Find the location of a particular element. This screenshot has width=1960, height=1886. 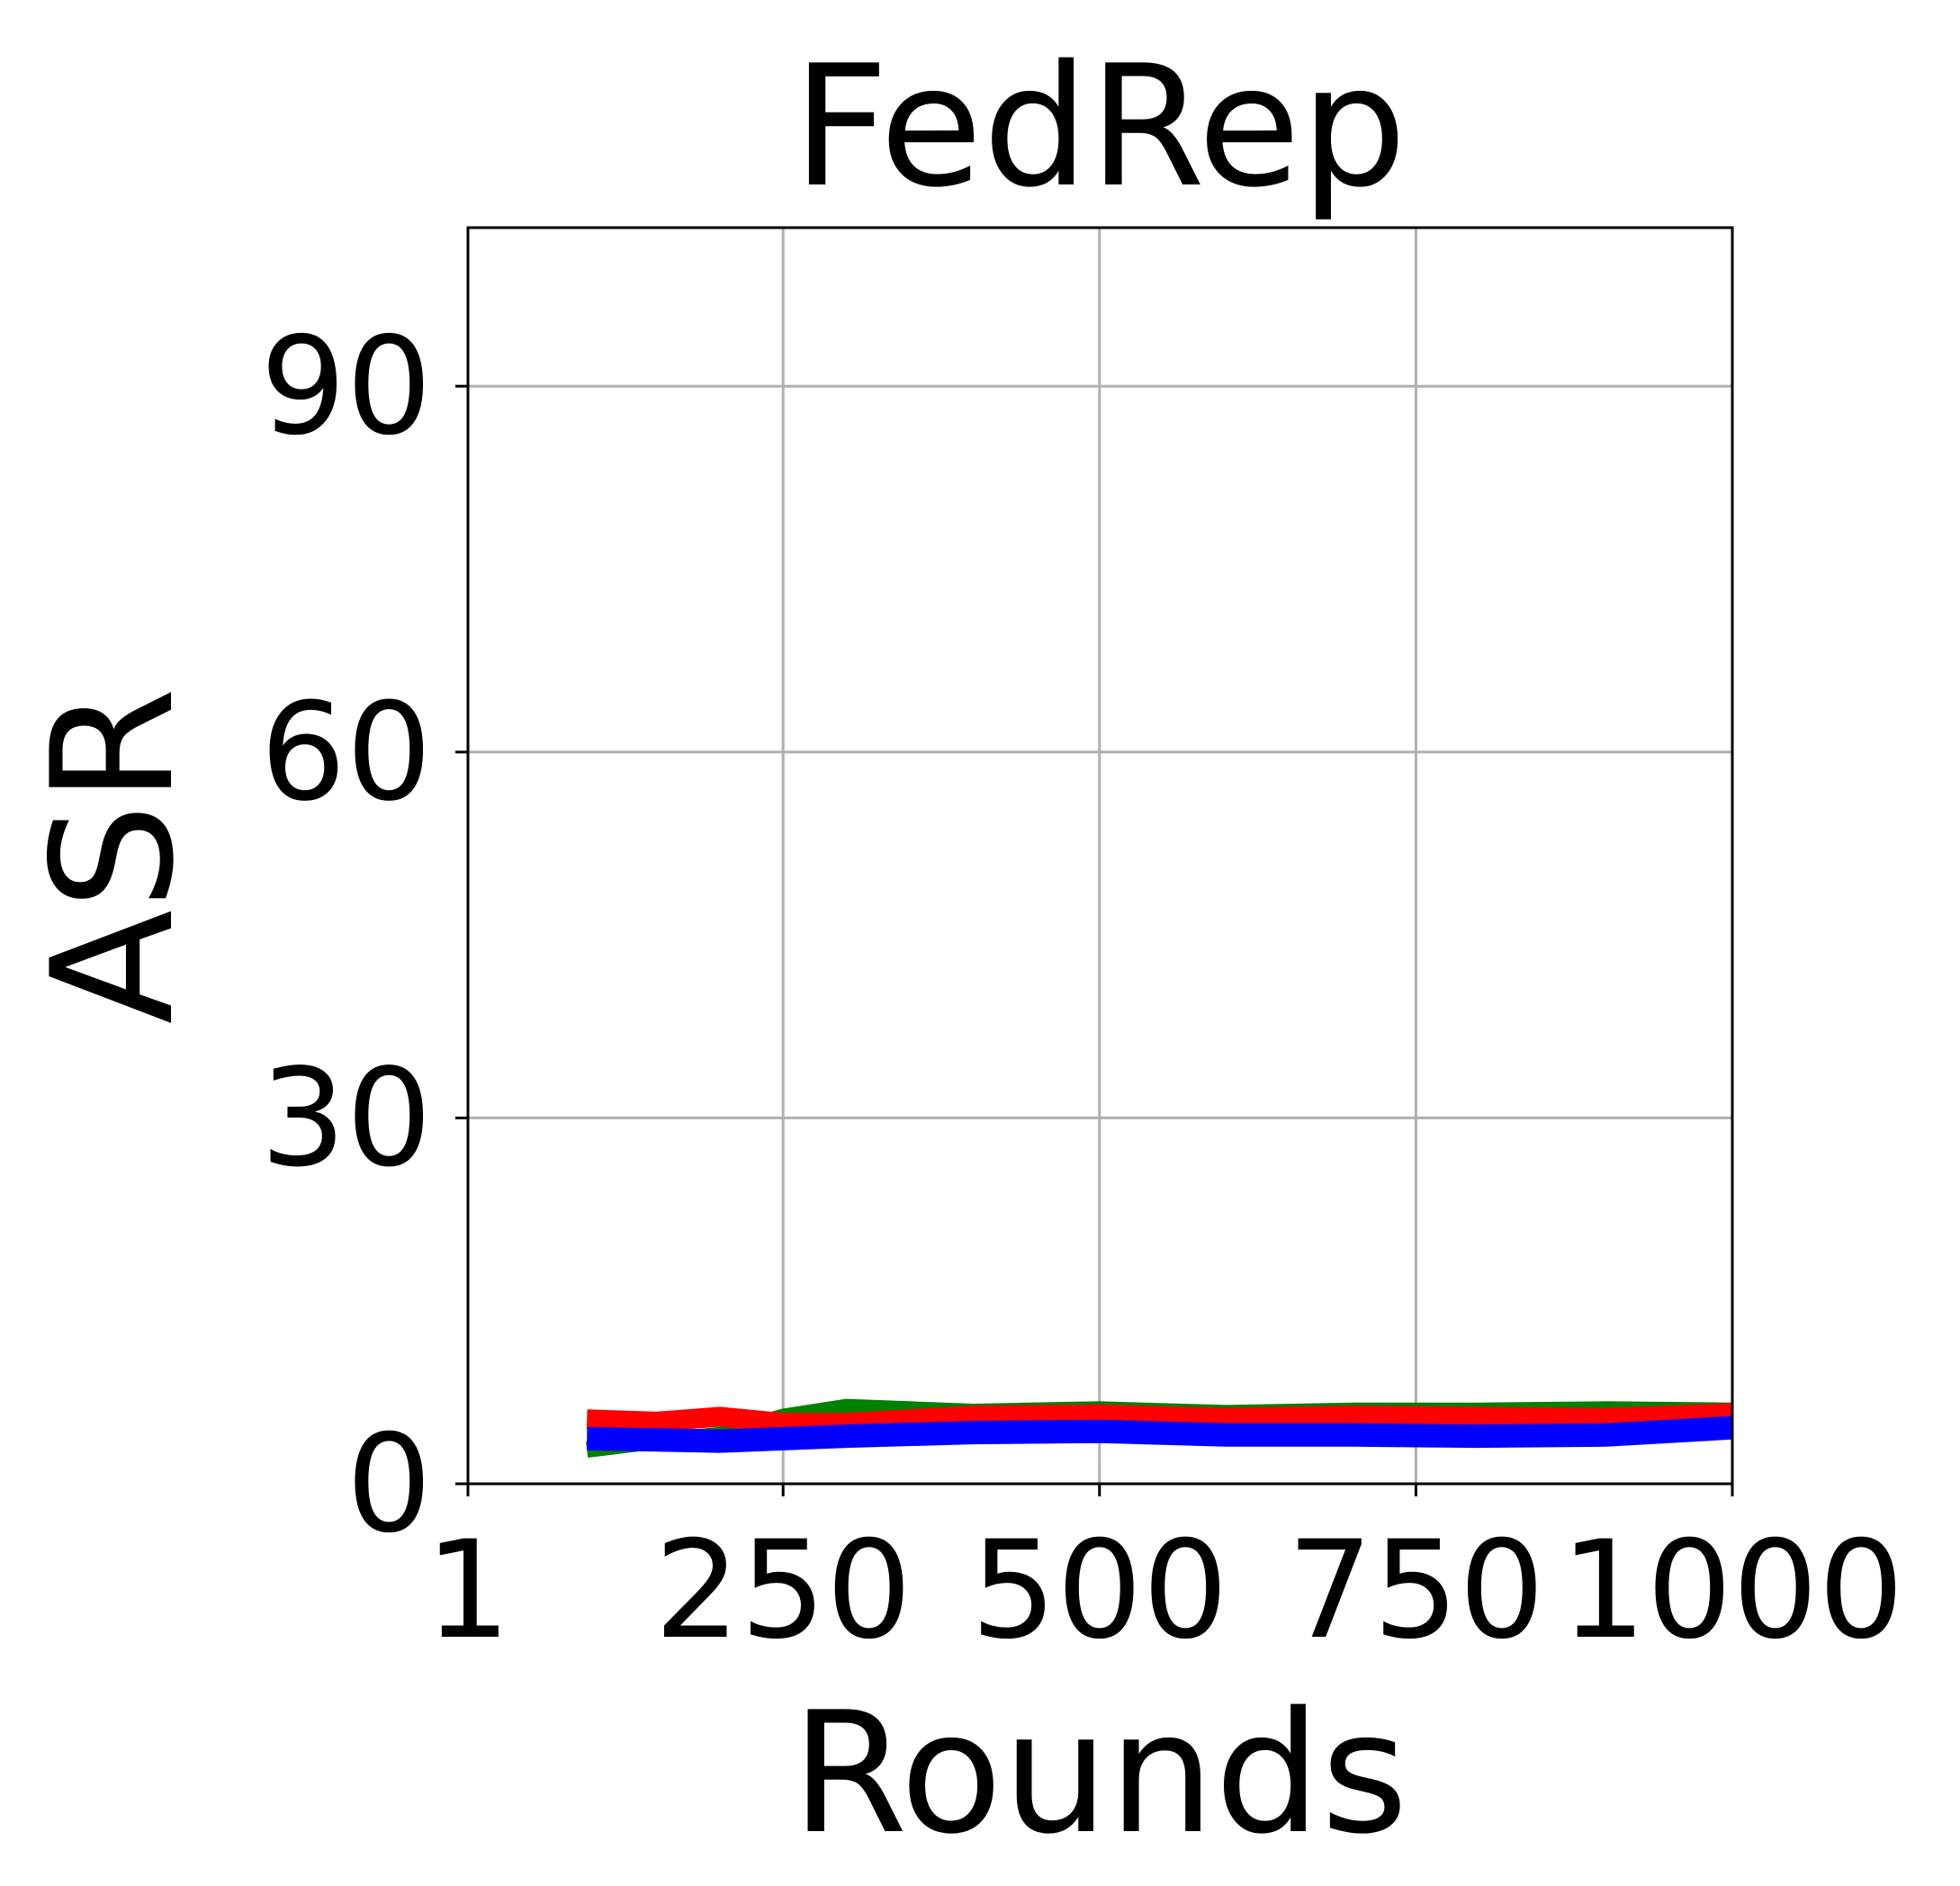

y-tick-label: 0 is located at coordinates (389, 1484).